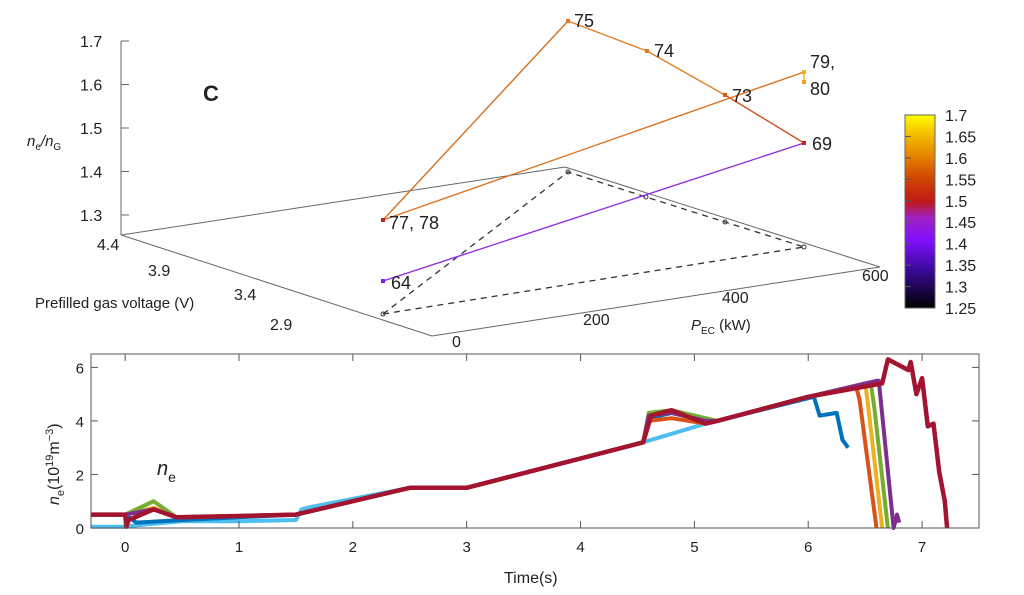 The height and width of the screenshot is (595, 1024). What do you see at coordinates (91, 173) in the screenshot?
I see `z-tick-label: 1.4` at bounding box center [91, 173].